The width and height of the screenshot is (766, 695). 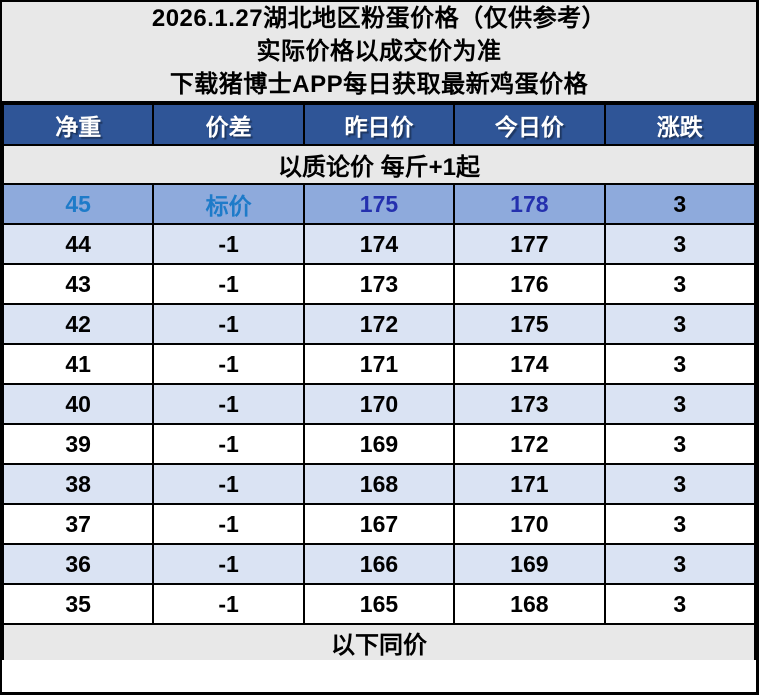 I want to click on cell-today: 169, so click(x=529, y=564).